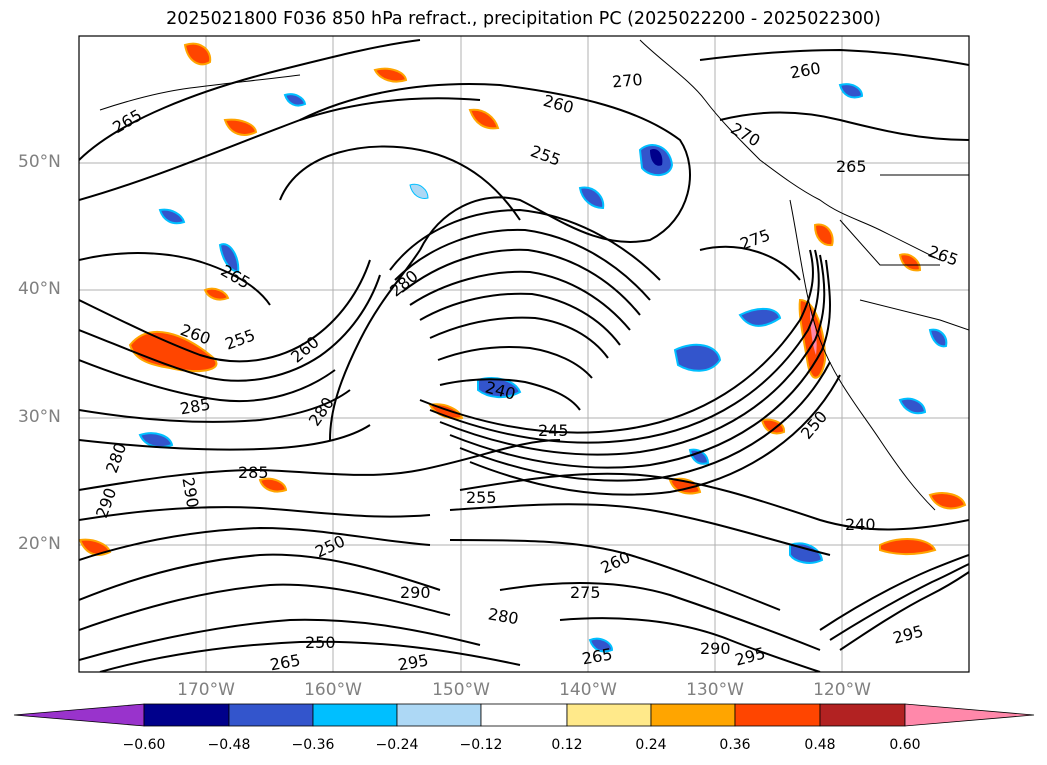 This screenshot has height=765, width=1047. What do you see at coordinates (39, 417) in the screenshot?
I see `lat-label: 30°N` at bounding box center [39, 417].